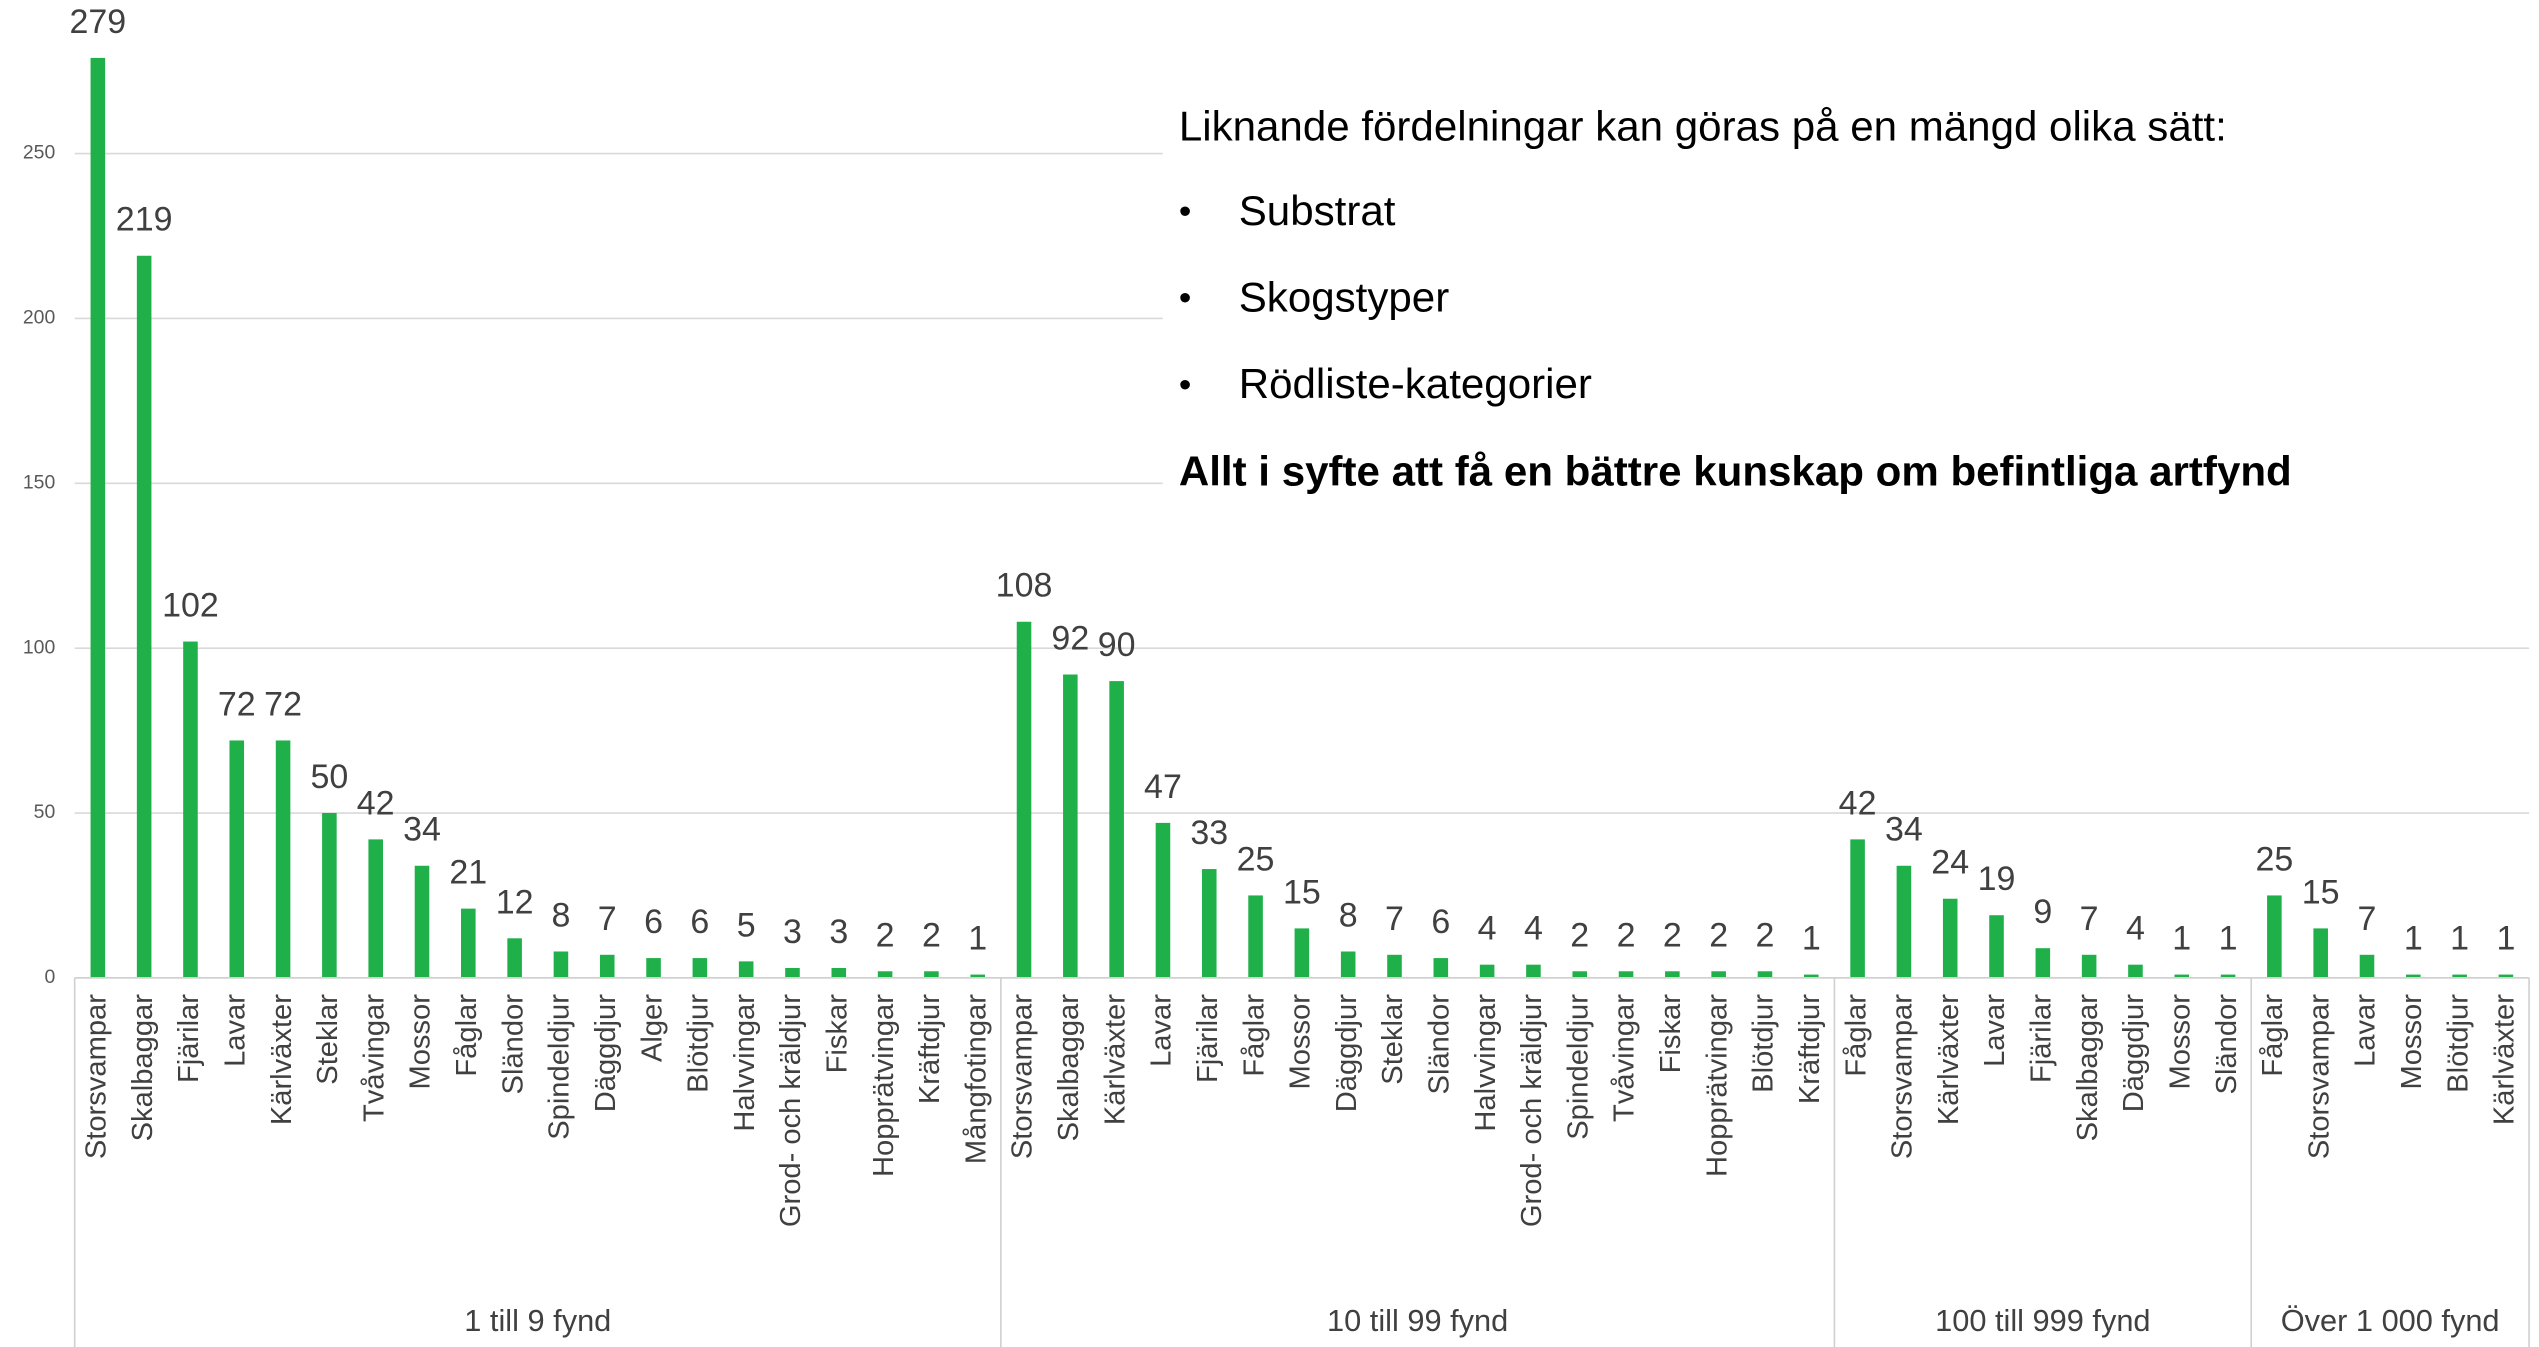  I want to click on value-label: 279, so click(97, 22).